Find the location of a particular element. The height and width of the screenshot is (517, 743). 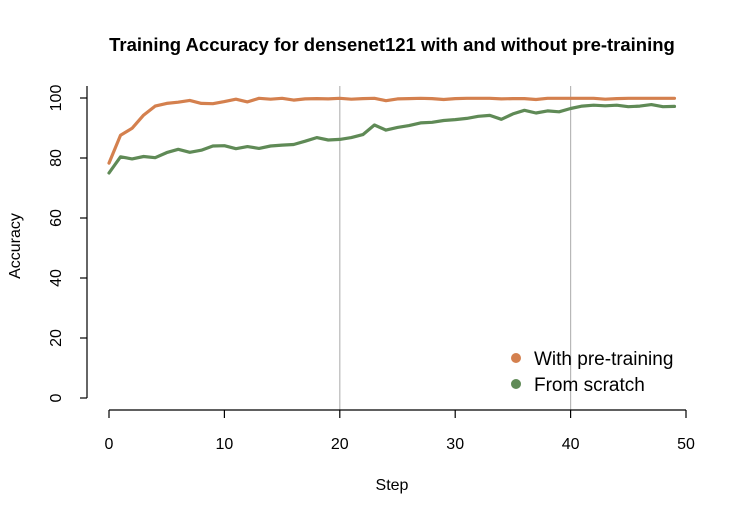

y-tick-label: 0 is located at coordinates (56, 397).